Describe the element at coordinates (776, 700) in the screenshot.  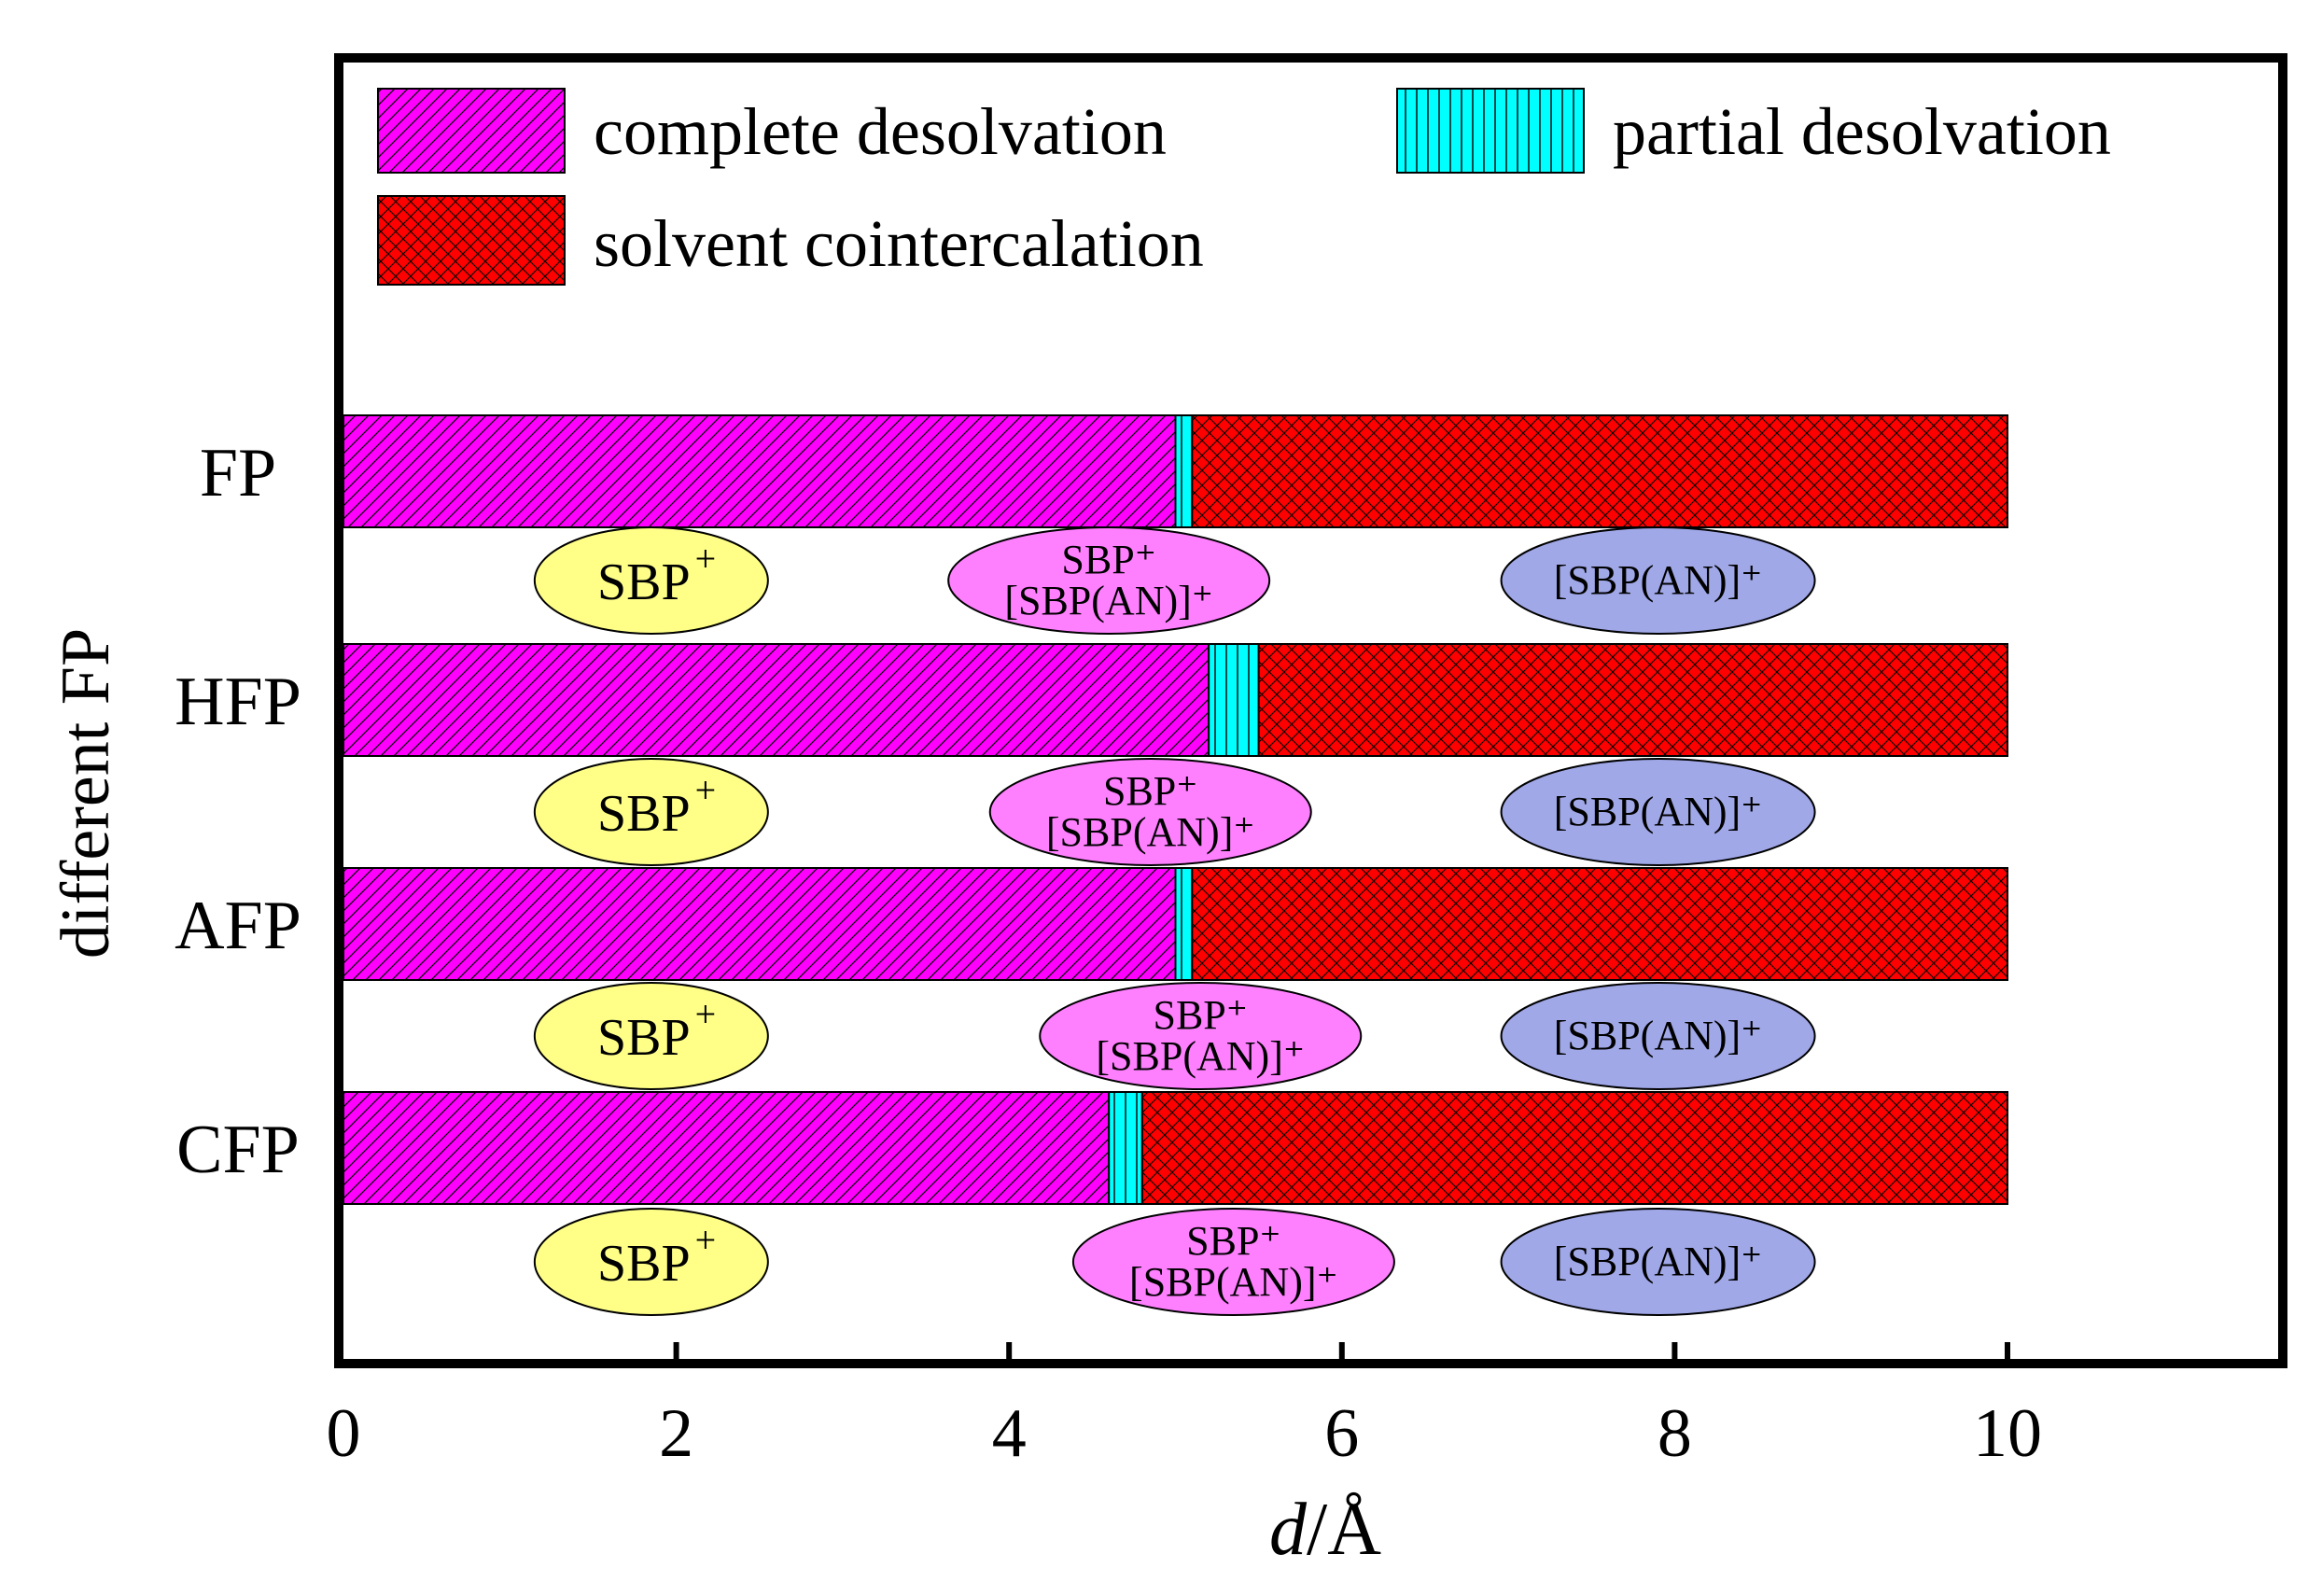
I see `bar-hfp-complete` at that location.